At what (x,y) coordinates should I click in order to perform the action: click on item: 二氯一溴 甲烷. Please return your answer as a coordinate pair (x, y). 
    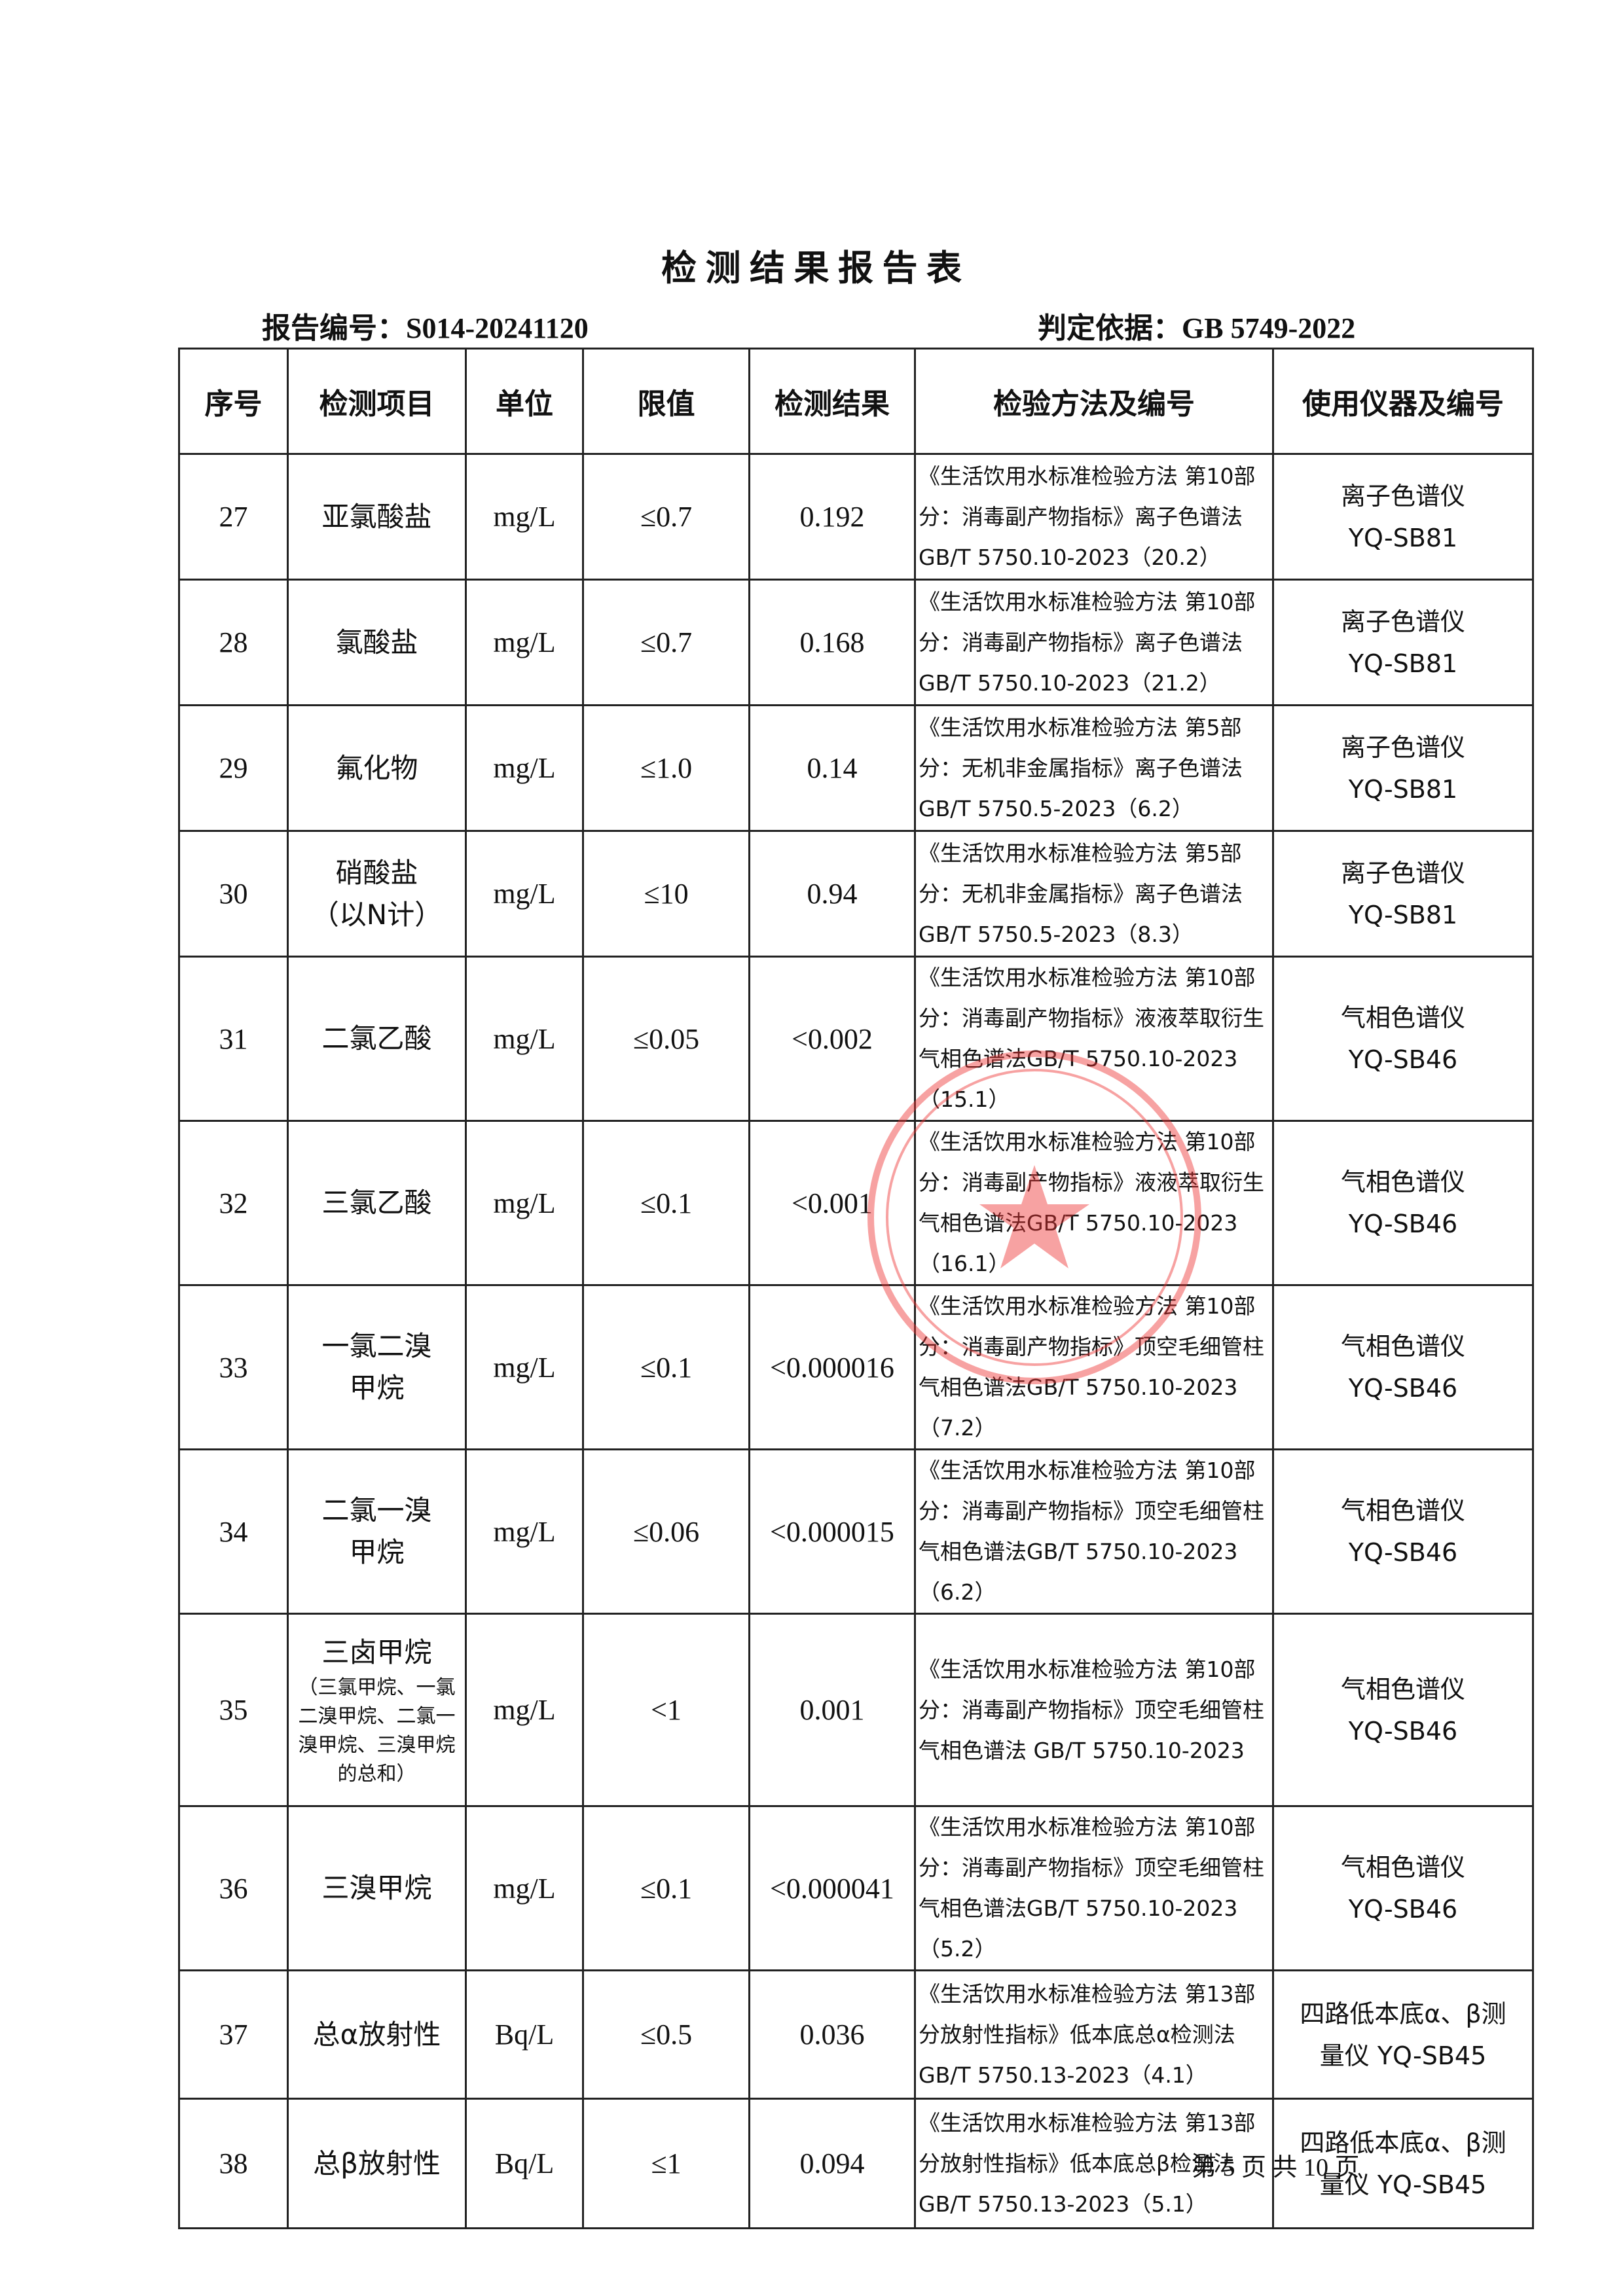
    Looking at the image, I should click on (377, 1531).